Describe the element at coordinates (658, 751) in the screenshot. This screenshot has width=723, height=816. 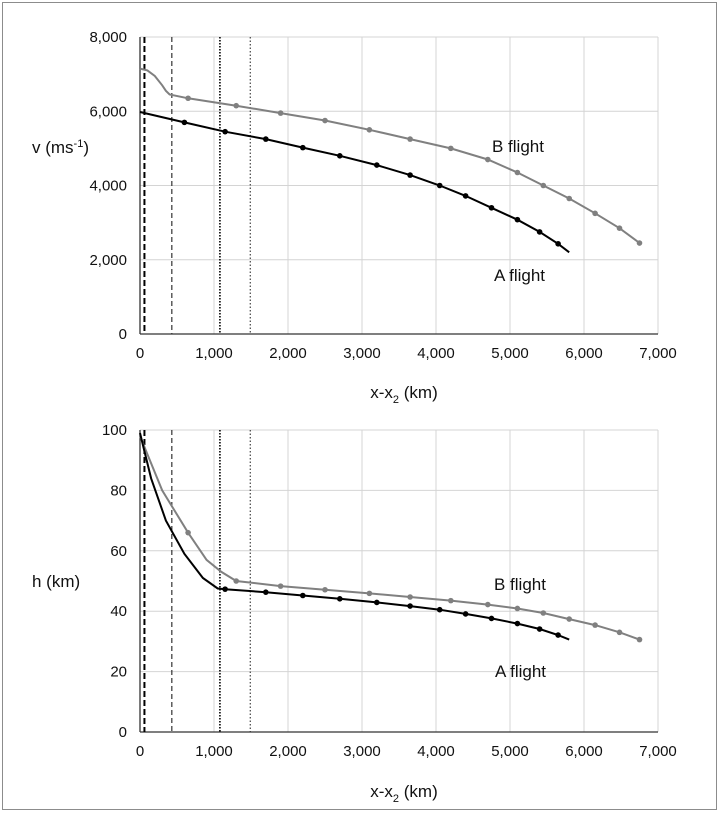
I see `bottom-x-tick-label: 7,000` at that location.